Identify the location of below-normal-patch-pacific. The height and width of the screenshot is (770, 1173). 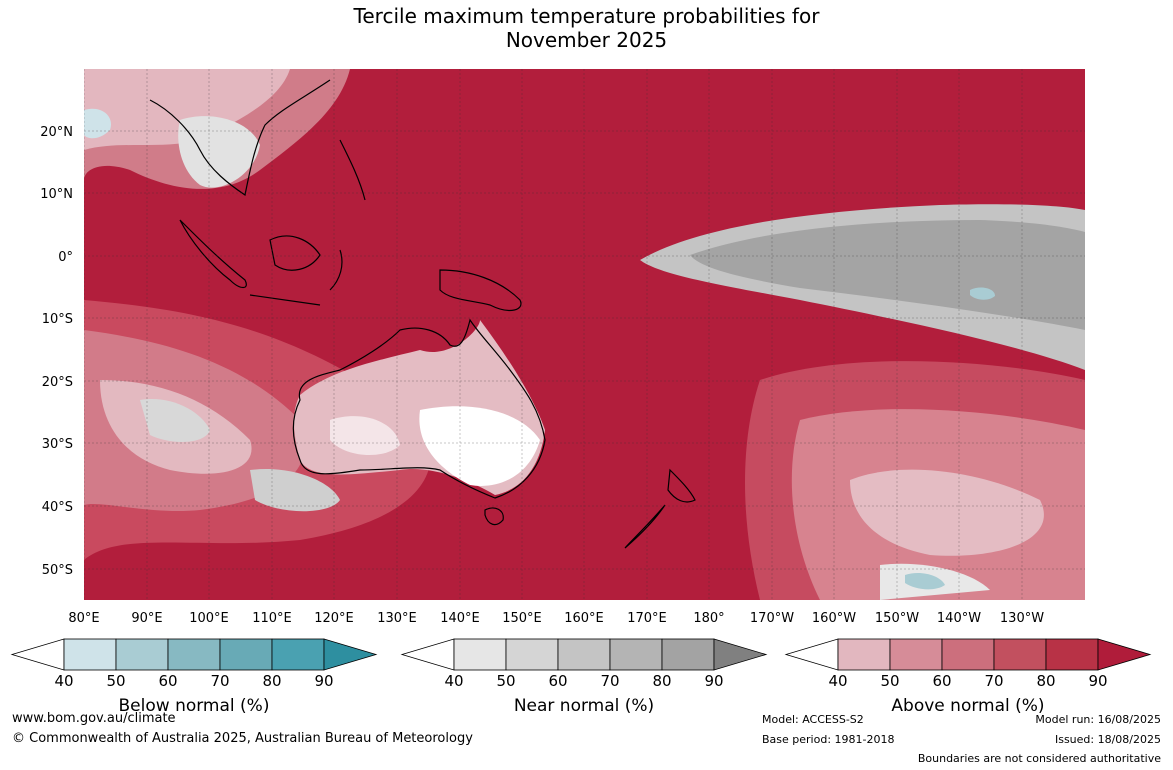
(982, 293).